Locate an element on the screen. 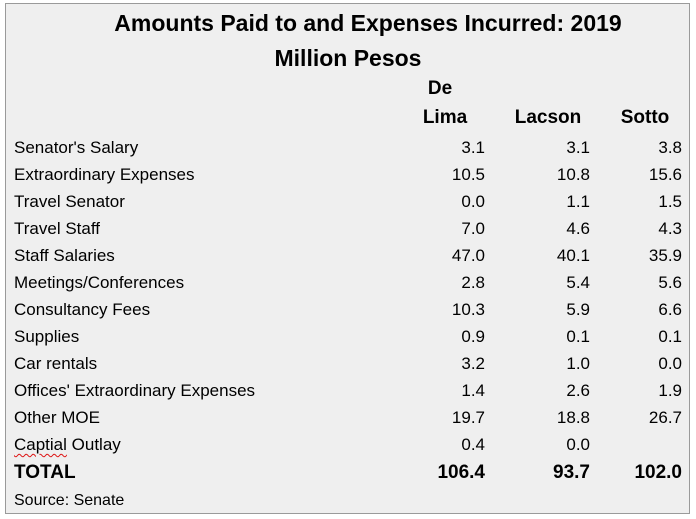  row-value-sotto: 6.6 is located at coordinates (670, 309).